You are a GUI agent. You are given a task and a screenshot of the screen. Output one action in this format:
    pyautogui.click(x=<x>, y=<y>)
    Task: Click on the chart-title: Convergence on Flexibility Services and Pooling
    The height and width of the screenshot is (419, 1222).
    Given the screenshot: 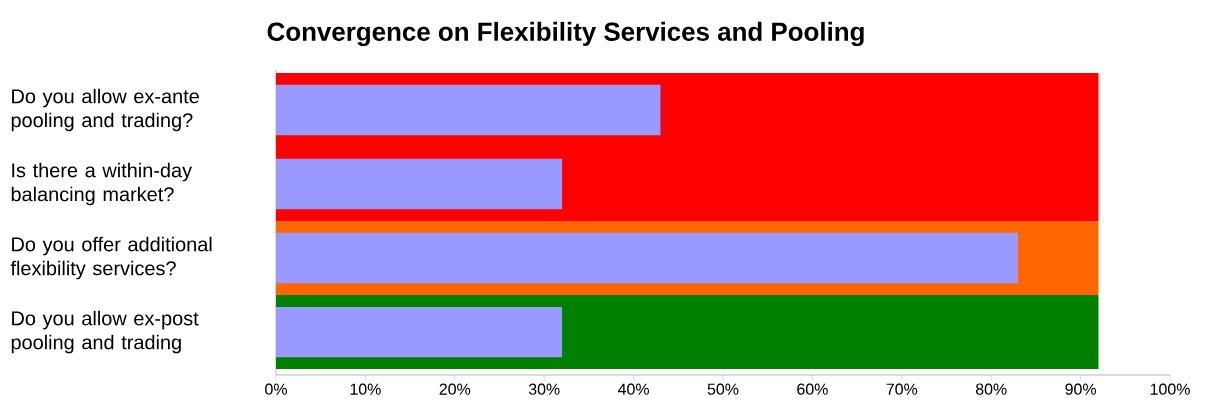 What is the action you would take?
    pyautogui.click(x=565, y=34)
    